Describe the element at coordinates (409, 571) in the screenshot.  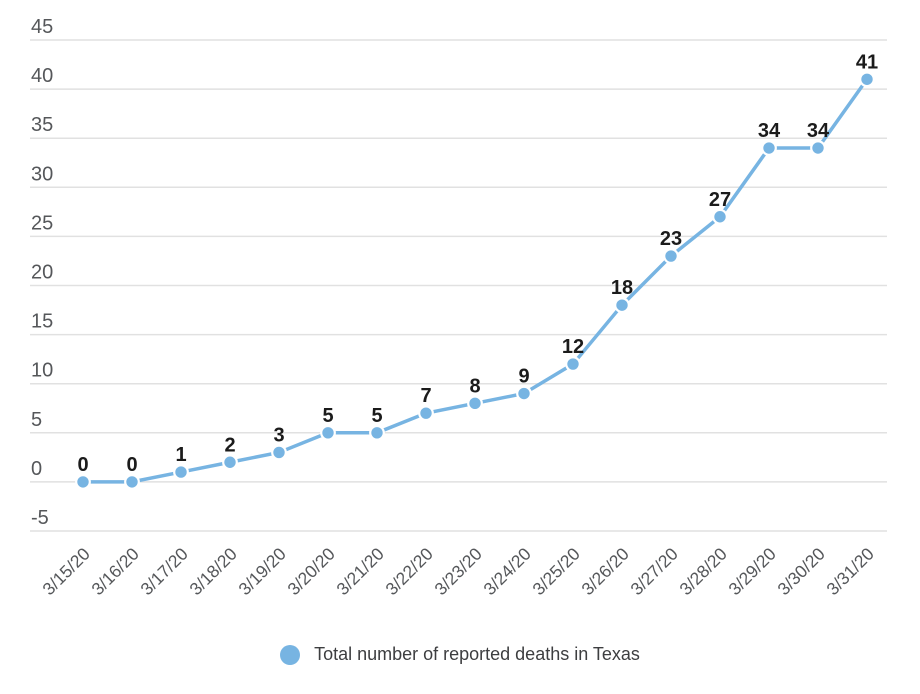
I see `x-axis-label: 3/22/20` at that location.